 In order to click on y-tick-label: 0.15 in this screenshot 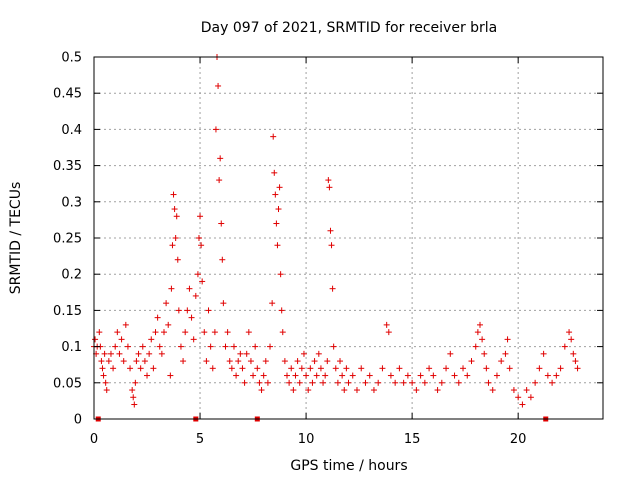, I will do `click(67, 311)`.